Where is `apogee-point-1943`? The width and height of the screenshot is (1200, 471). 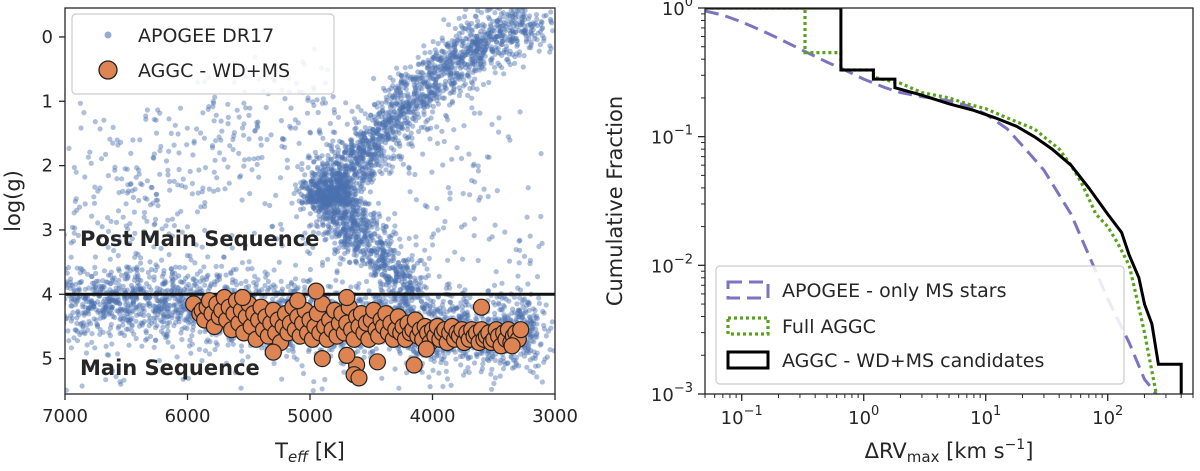
apogee-point-1943 is located at coordinates (499, 319).